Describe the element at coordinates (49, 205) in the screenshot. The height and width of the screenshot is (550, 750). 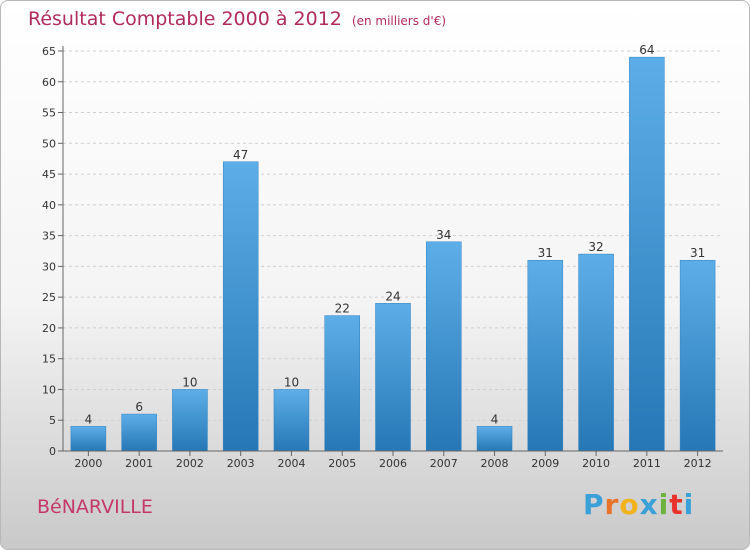
I see `y-tick-label: 40` at that location.